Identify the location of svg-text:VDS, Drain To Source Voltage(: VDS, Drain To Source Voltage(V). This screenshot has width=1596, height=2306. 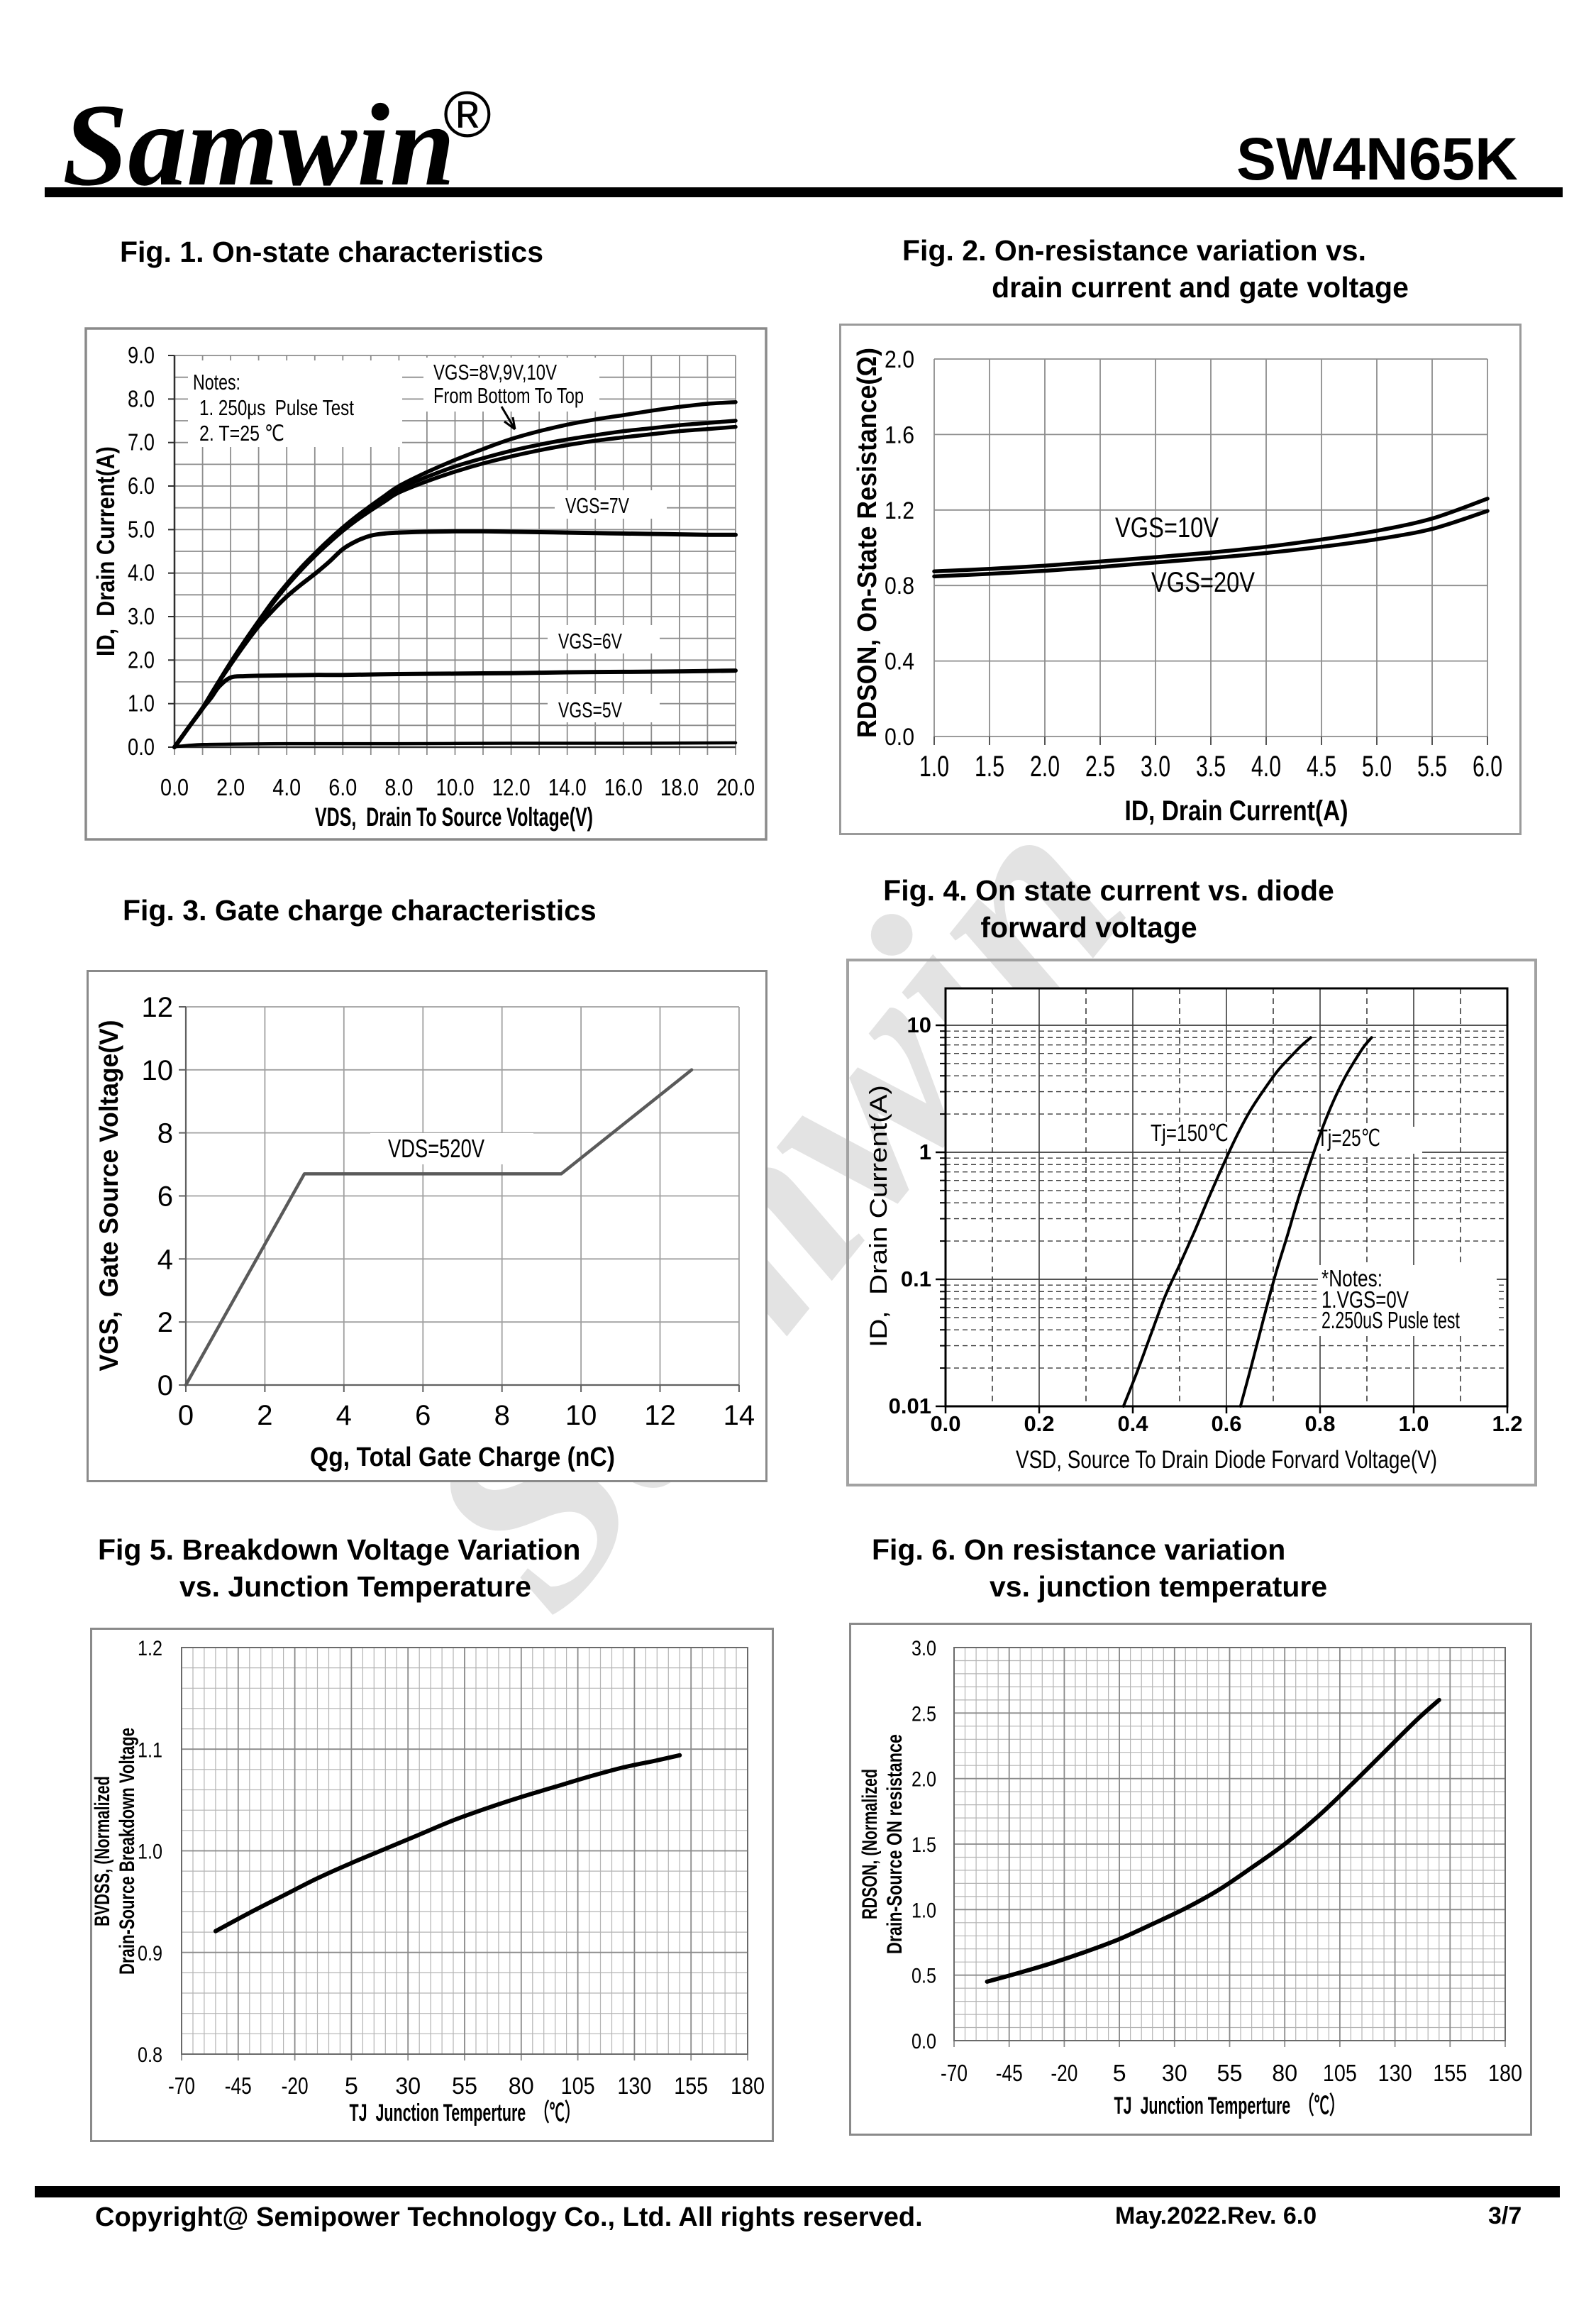
(454, 817).